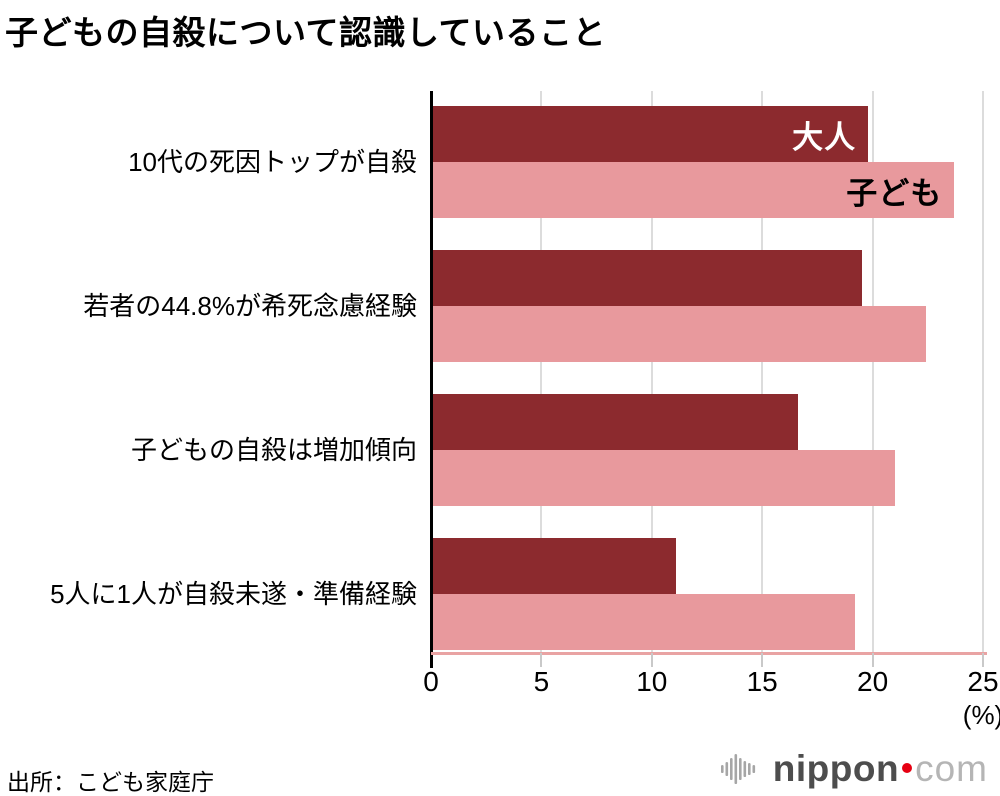 This screenshot has width=1000, height=796. What do you see at coordinates (110, 782) in the screenshot?
I see `source-note: 出所：こども家庭庁` at bounding box center [110, 782].